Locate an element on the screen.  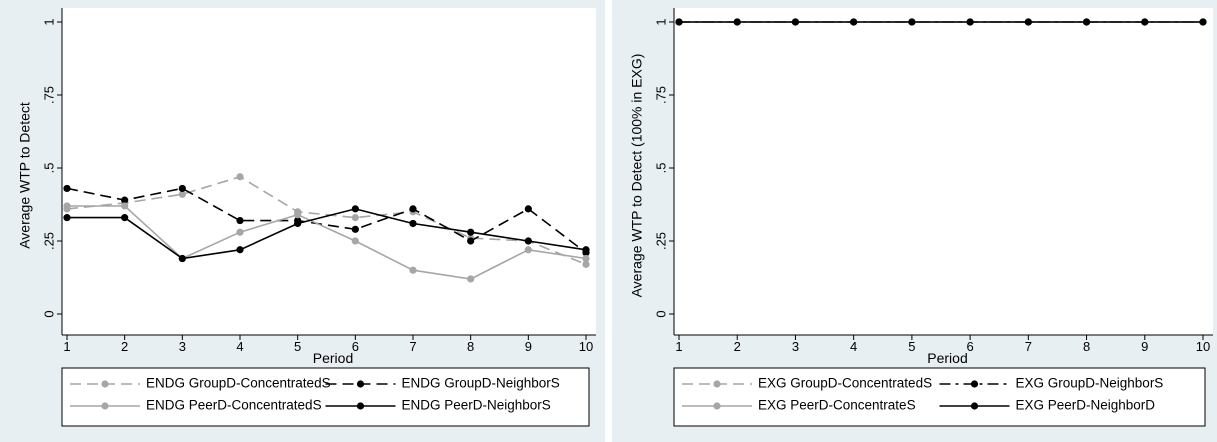
x-tick-label: 2 is located at coordinates (124, 346).